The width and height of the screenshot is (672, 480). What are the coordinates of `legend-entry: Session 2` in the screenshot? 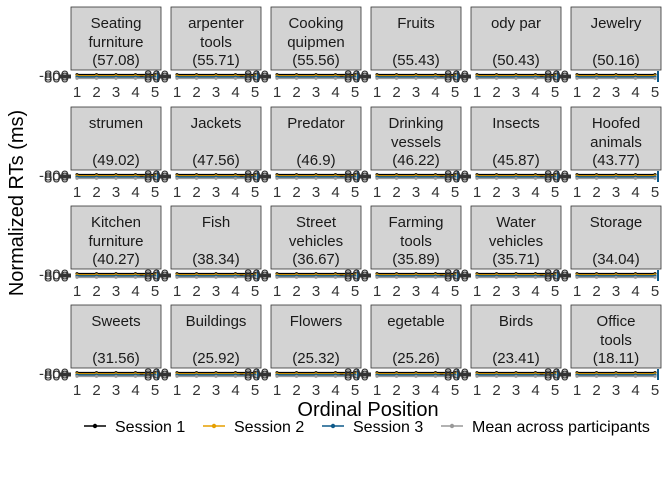 It's located at (253, 427).